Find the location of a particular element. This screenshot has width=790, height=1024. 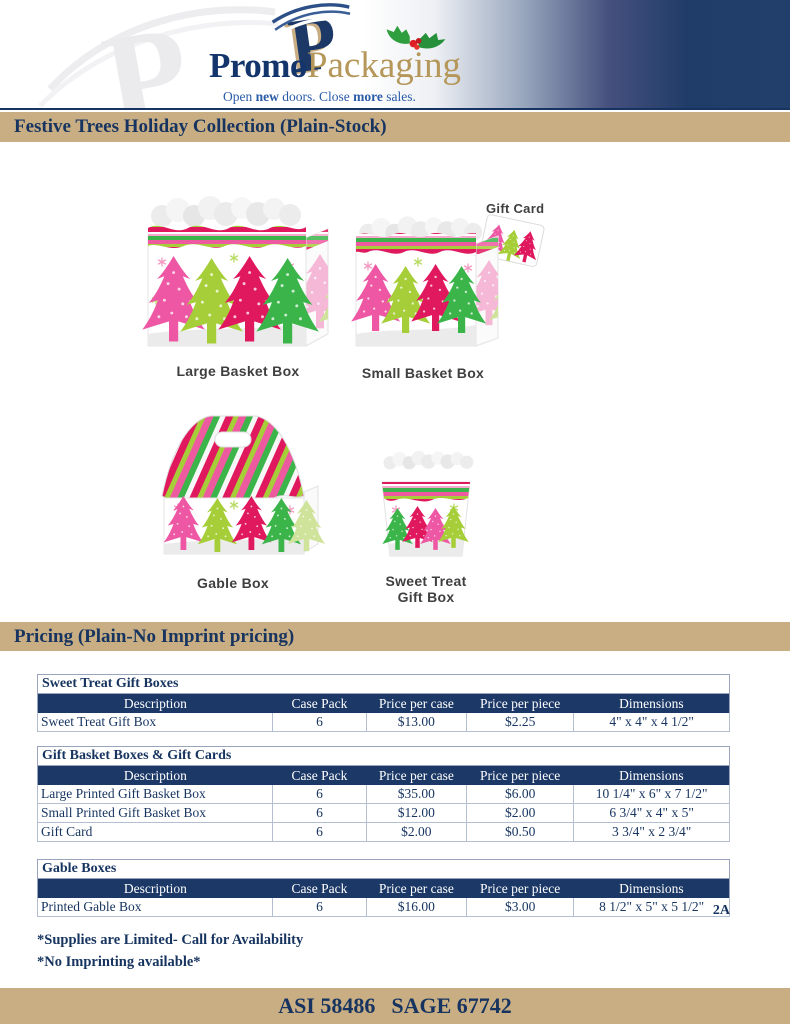

table-title: Gable Boxes is located at coordinates (383, 868).